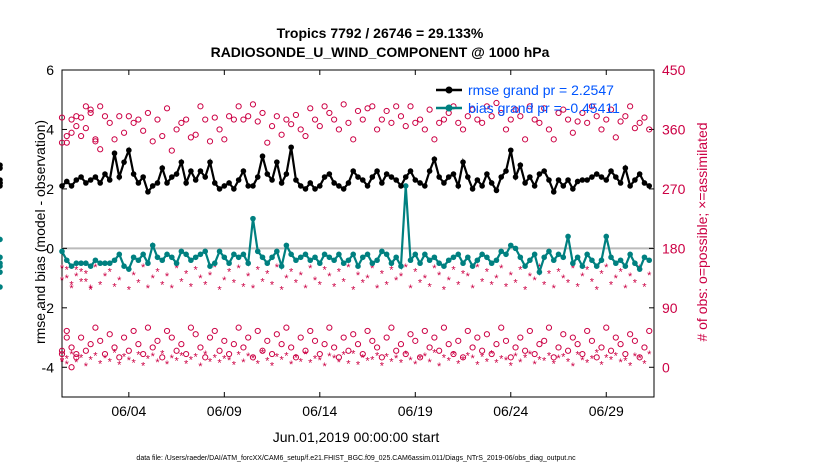 This screenshot has height=475, width=830. I want to click on rmse-line, so click(355, 170).